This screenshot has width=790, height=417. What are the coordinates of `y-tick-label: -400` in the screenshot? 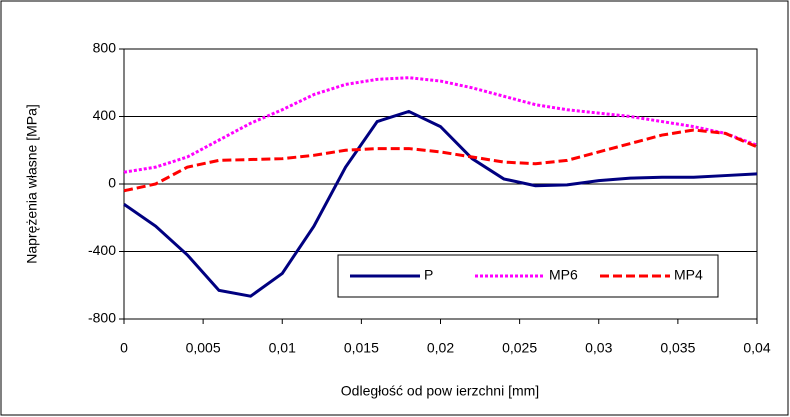 It's located at (102, 250).